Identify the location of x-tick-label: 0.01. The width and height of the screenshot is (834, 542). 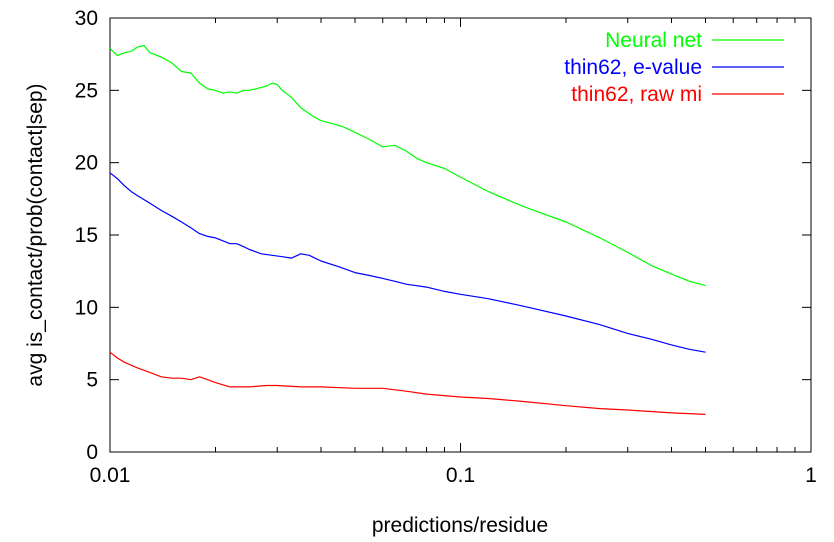
(110, 475).